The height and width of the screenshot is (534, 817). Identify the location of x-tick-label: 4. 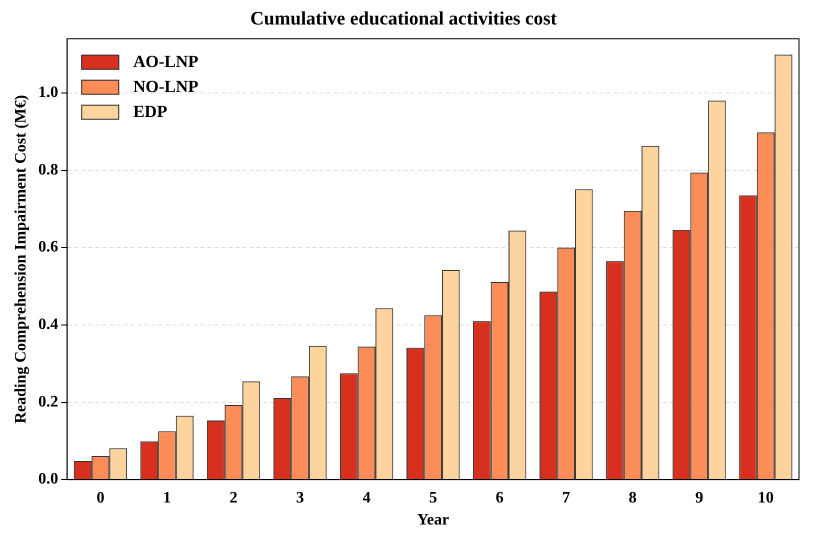
(366, 497).